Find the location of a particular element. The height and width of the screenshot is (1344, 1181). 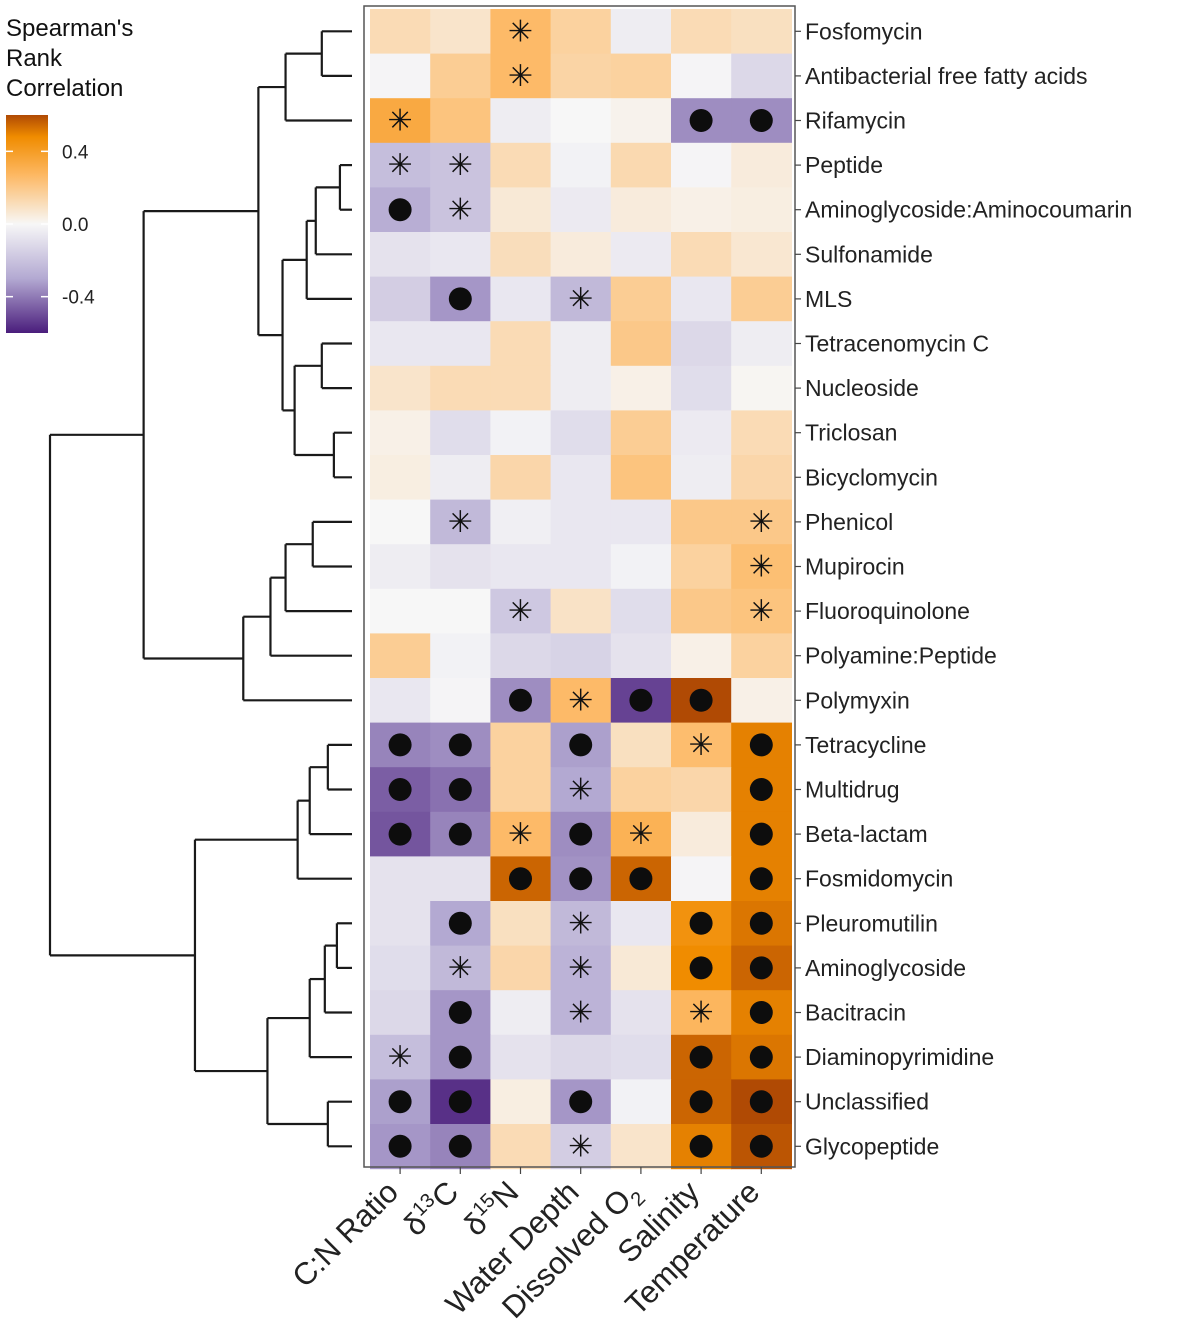

row-label: Bacitracin is located at coordinates (855, 1013).